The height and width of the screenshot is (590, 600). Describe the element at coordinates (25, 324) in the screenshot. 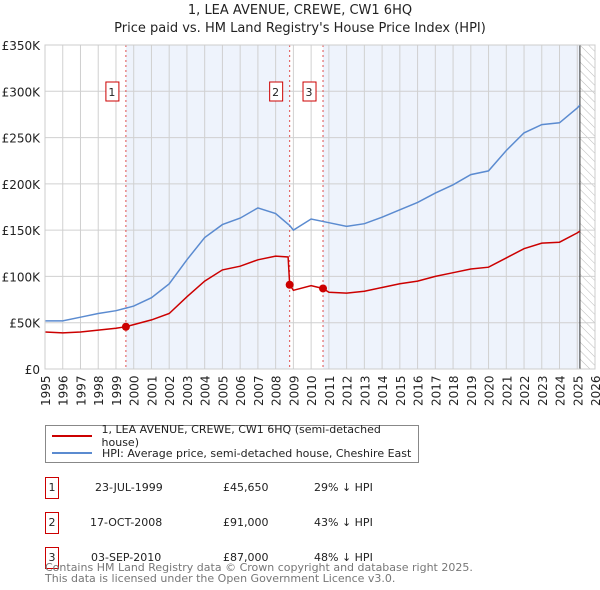

I see `y-tick-label: £50K` at that location.